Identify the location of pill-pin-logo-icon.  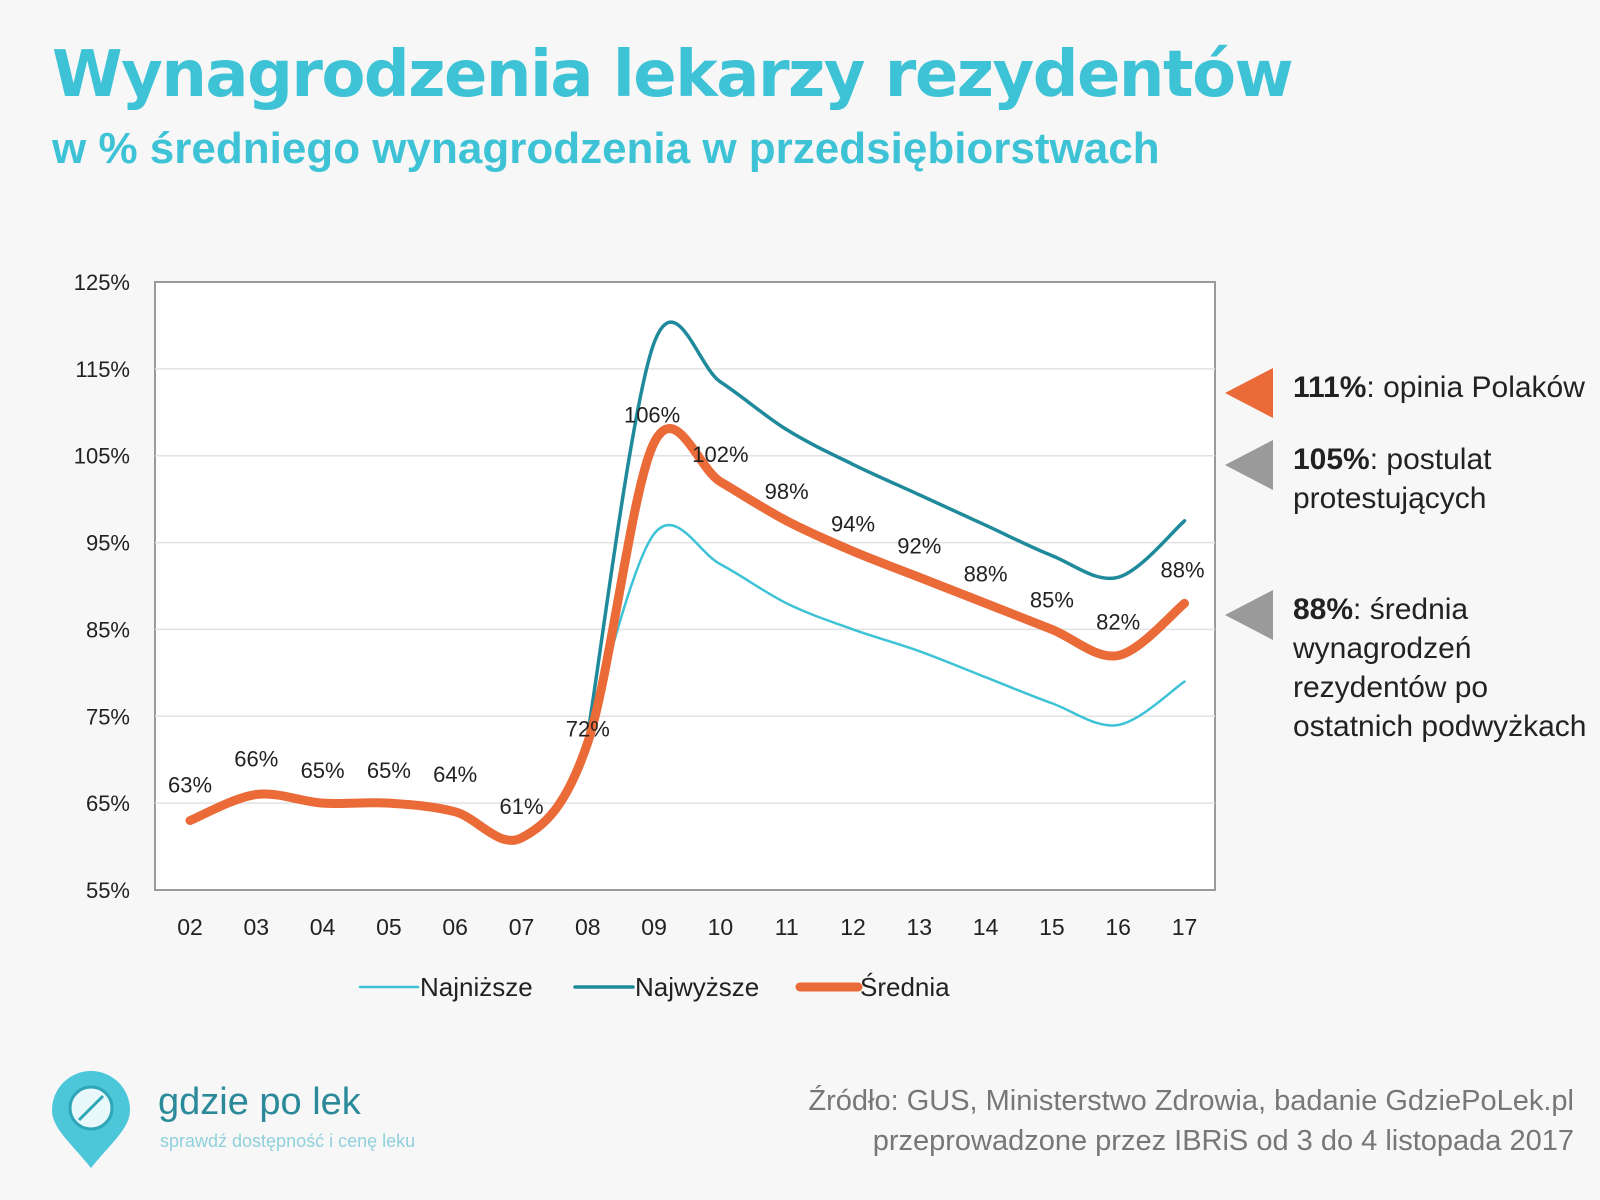
(91, 1119).